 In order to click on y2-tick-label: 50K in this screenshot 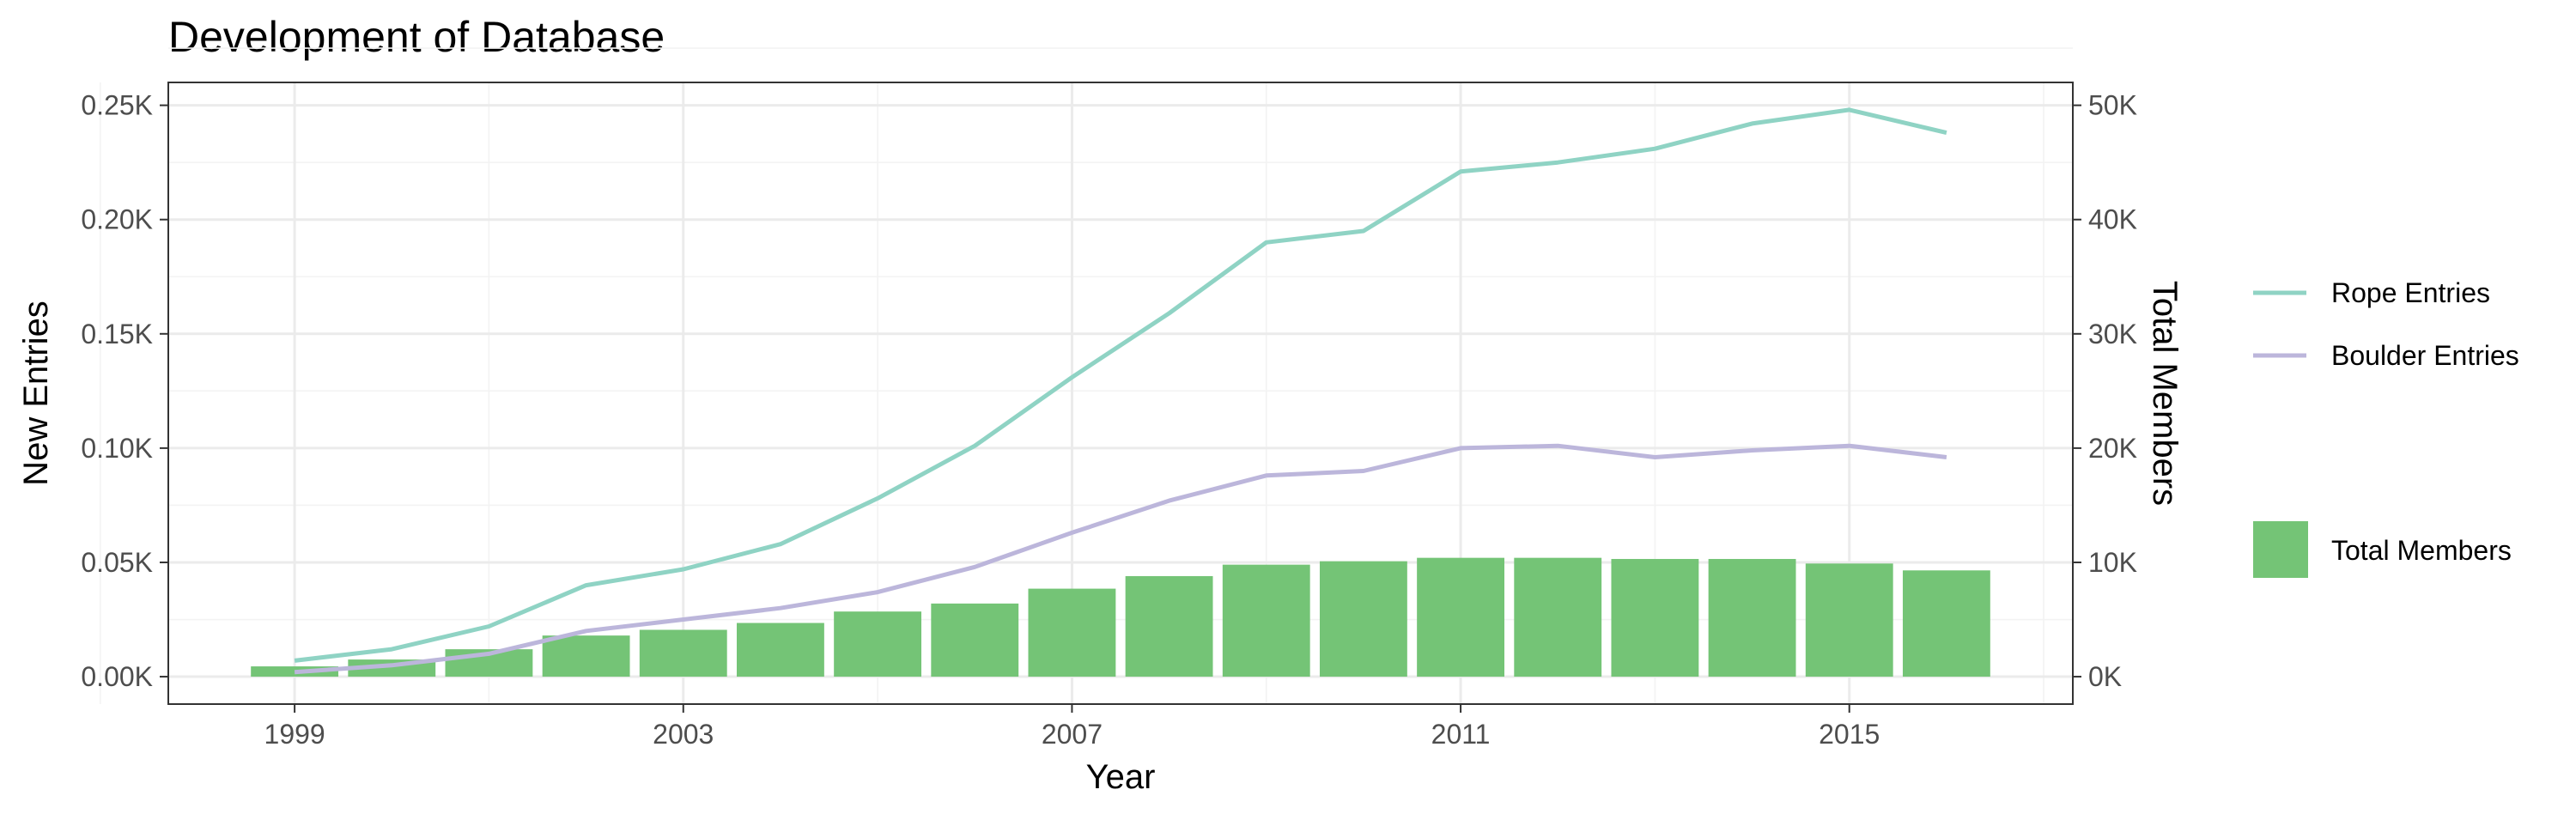, I will do `click(2112, 105)`.